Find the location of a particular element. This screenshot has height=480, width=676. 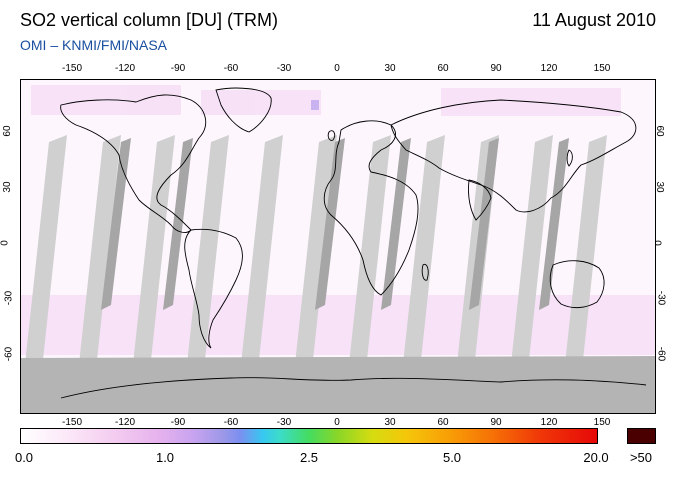

so2-hotspot is located at coordinates (315, 105).